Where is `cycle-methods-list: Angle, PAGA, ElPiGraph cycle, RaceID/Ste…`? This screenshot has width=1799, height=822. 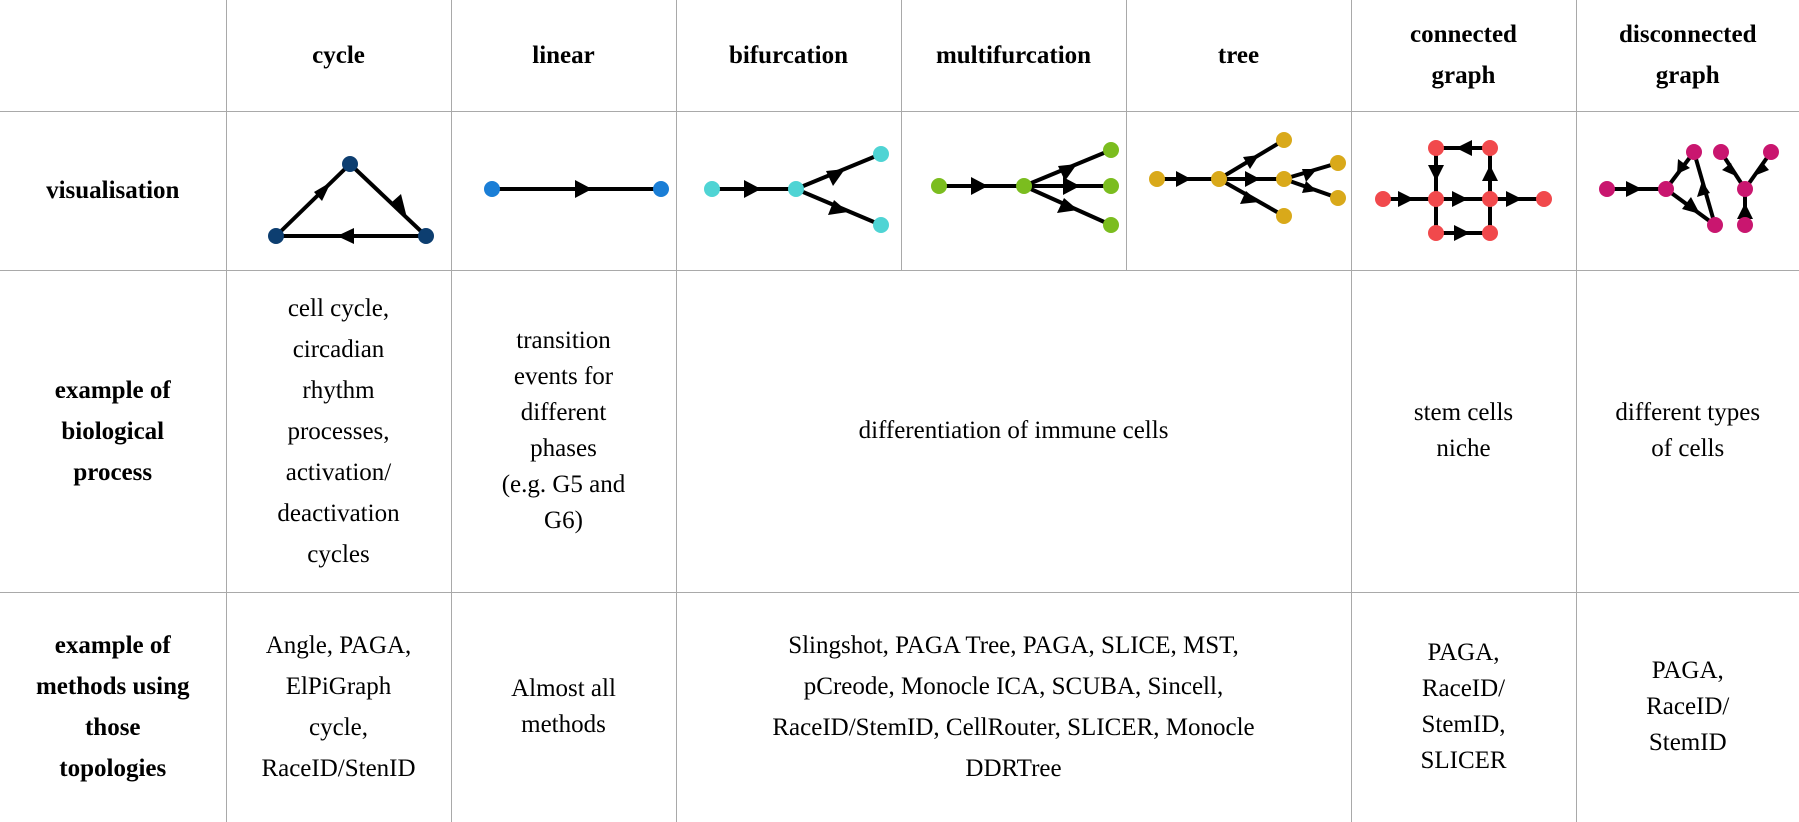 cycle-methods-list: Angle, PAGA, ElPiGraph cycle, RaceID/Ste… is located at coordinates (338, 706).